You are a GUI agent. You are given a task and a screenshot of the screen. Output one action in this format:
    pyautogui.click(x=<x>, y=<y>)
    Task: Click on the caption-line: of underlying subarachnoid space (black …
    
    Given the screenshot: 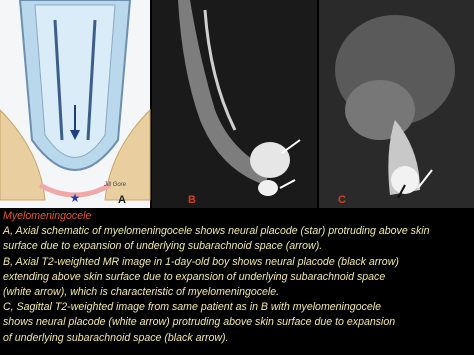 What is the action you would take?
    pyautogui.click(x=116, y=337)
    